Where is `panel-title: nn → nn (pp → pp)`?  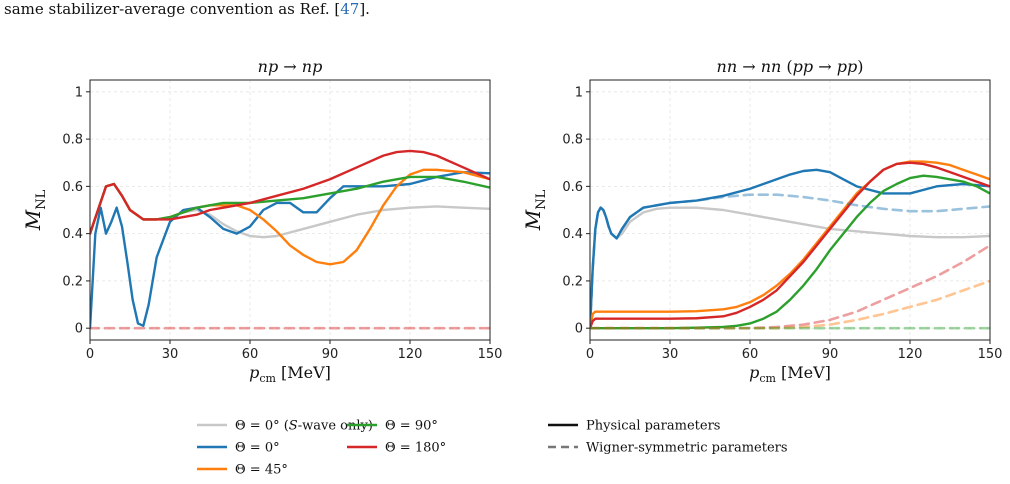 panel-title: nn → nn (pp → pp) is located at coordinates (790, 66).